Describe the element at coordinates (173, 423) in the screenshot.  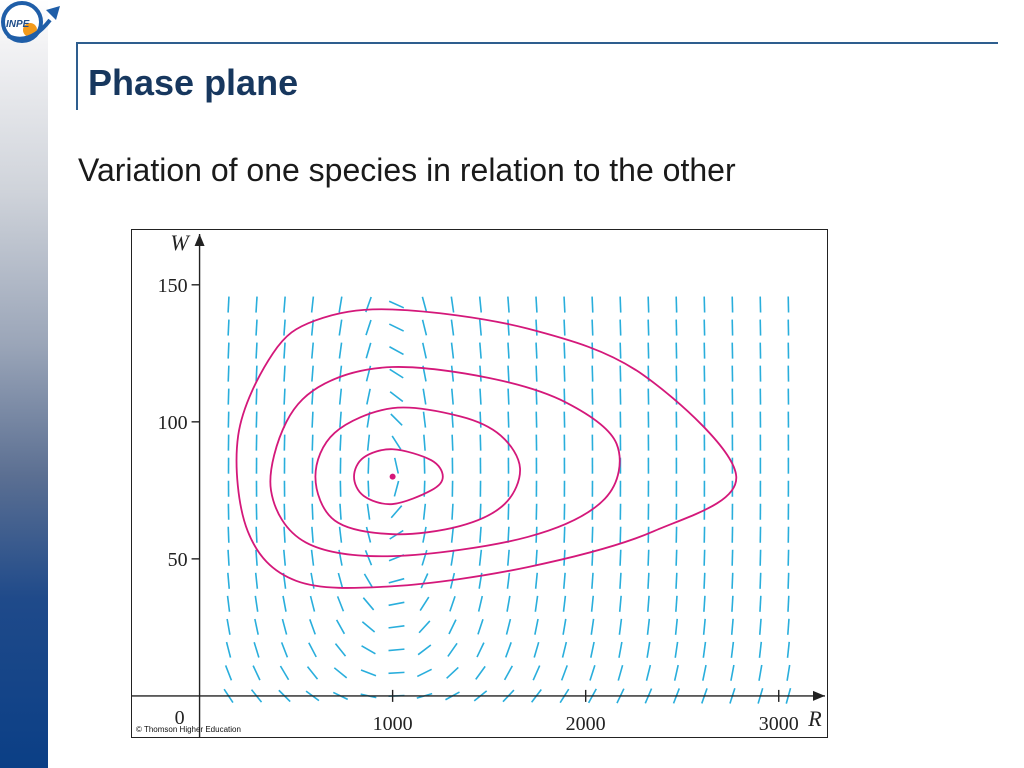
I see `y-tick-label: 100` at that location.